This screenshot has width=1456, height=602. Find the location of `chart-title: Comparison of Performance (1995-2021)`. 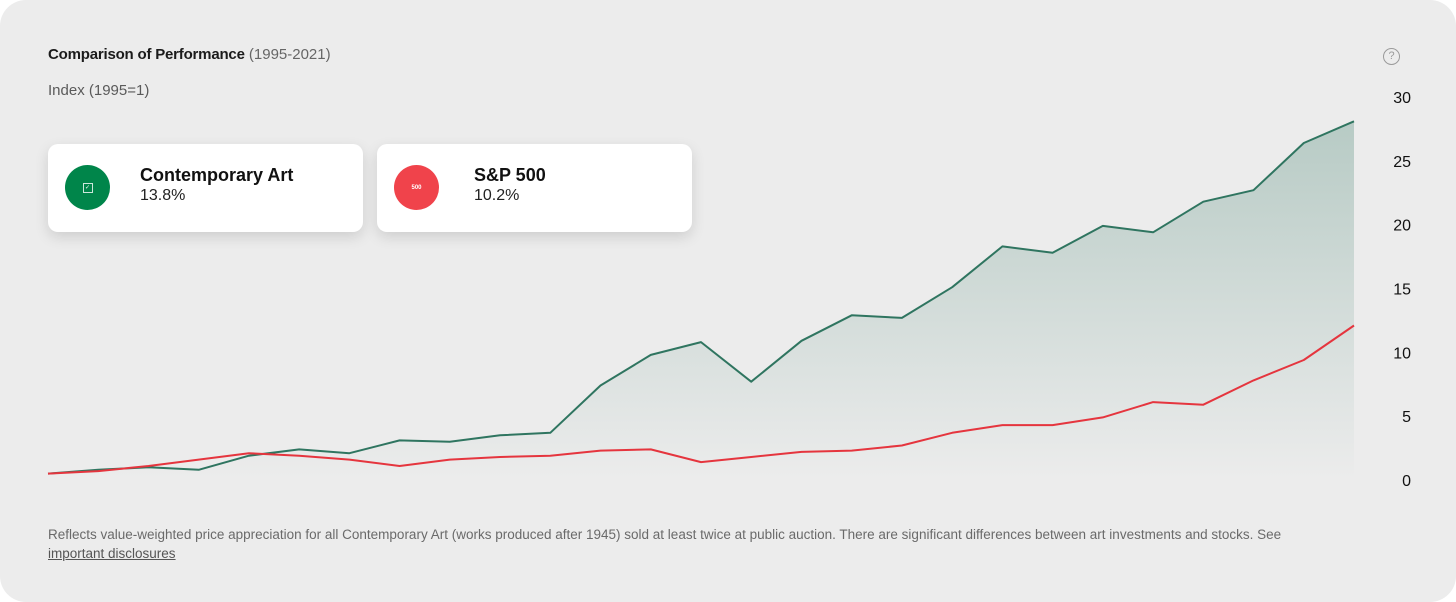

chart-title: Comparison of Performance (1995-2021) is located at coordinates (189, 54).